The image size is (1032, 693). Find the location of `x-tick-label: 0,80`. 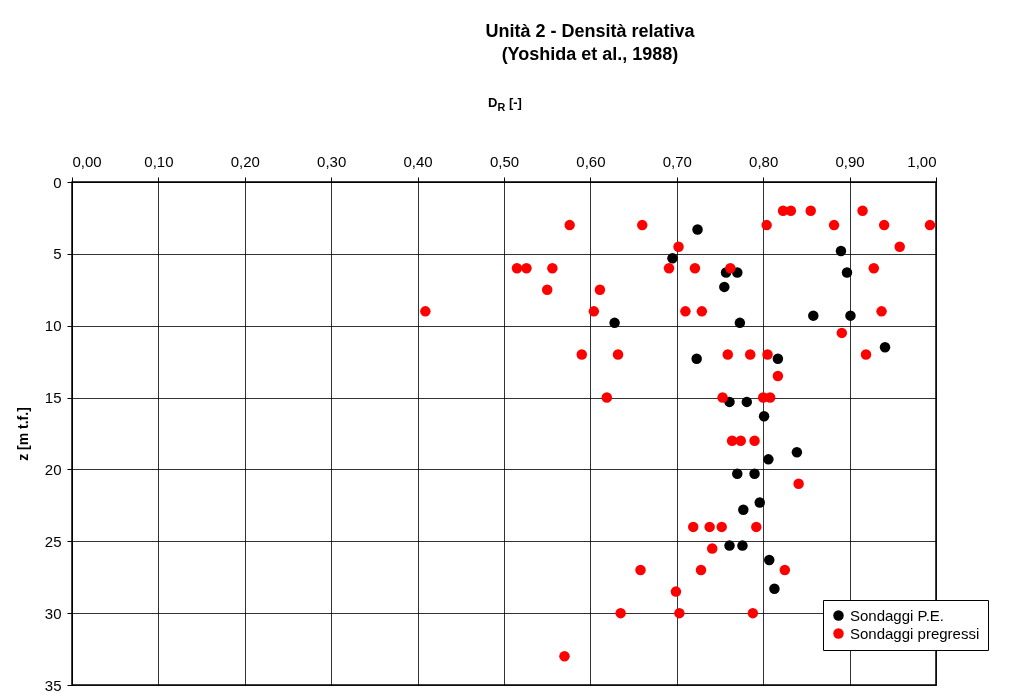

x-tick-label: 0,80 is located at coordinates (764, 161).